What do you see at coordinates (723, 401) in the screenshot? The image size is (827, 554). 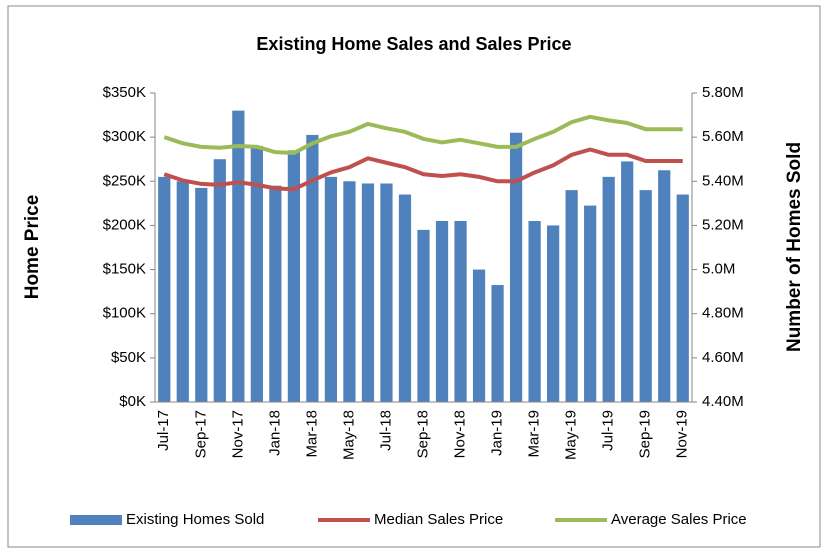 I see `y2-tick-label: 4.40M` at bounding box center [723, 401].